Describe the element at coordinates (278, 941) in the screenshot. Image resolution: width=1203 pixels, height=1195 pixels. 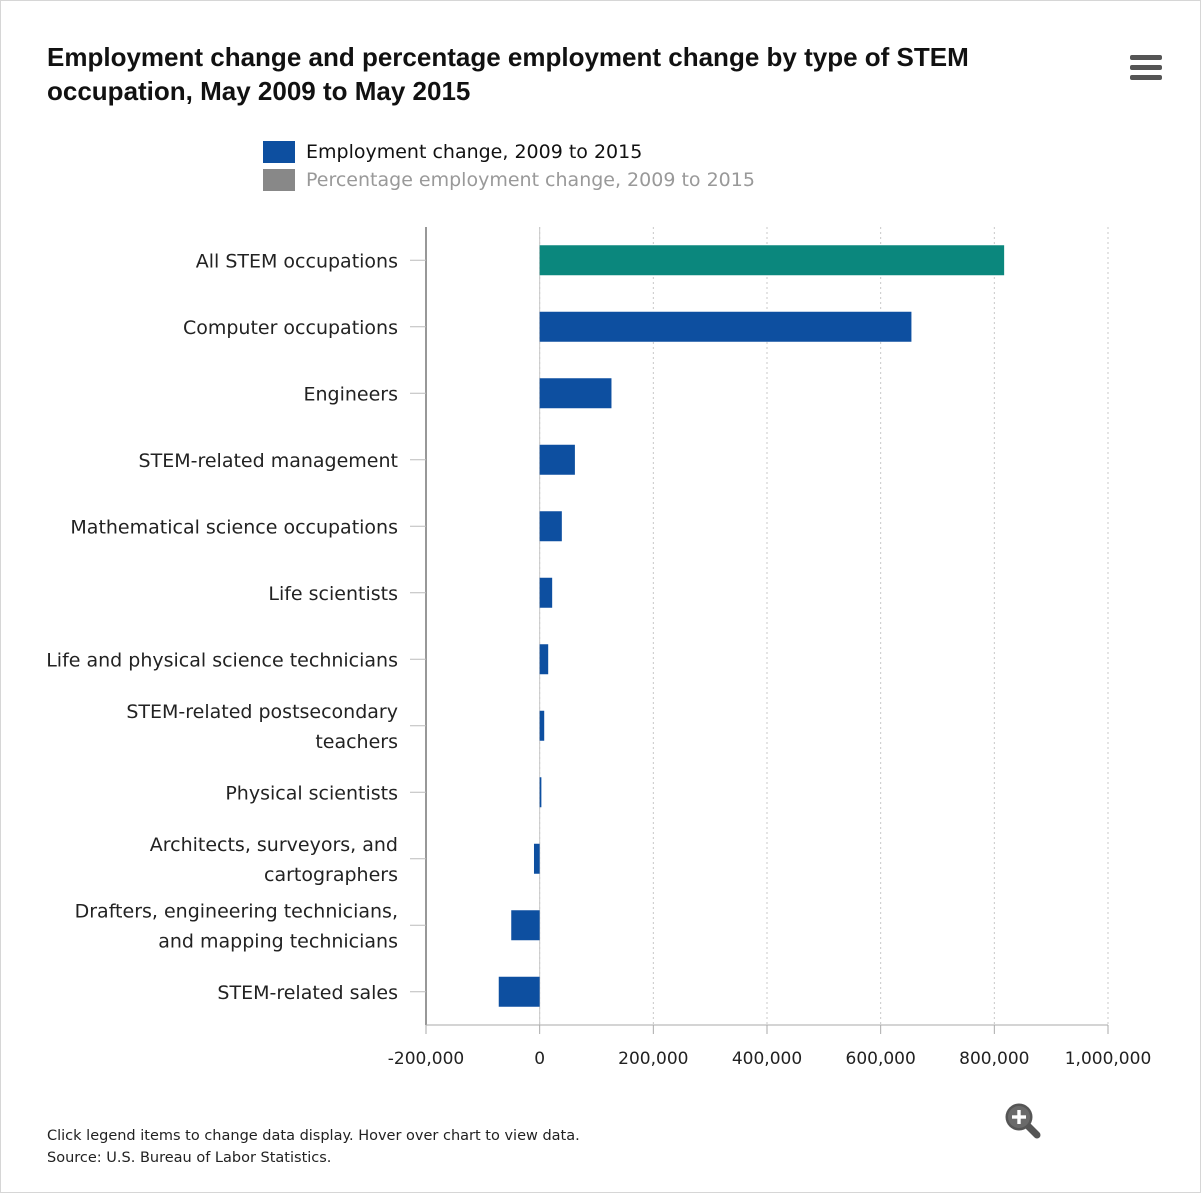
I see `category-label: and mapping technicians` at that location.